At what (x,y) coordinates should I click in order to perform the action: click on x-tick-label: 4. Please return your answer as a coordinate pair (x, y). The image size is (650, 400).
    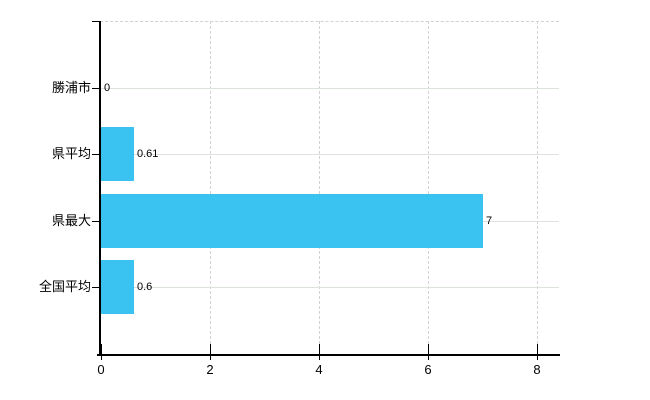
    Looking at the image, I should click on (319, 369).